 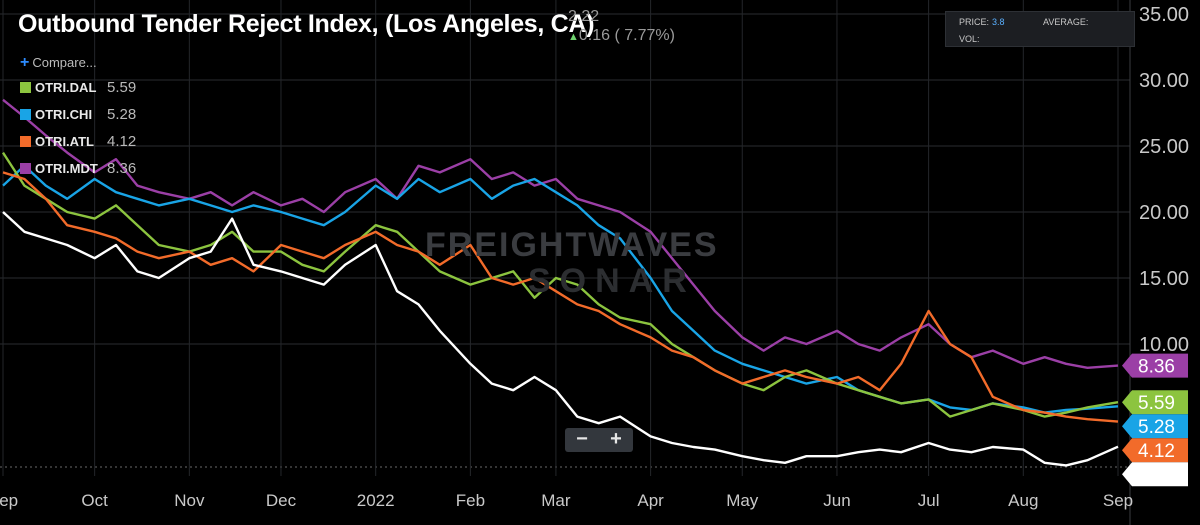 I want to click on x-tick-label: 2022, so click(x=376, y=500).